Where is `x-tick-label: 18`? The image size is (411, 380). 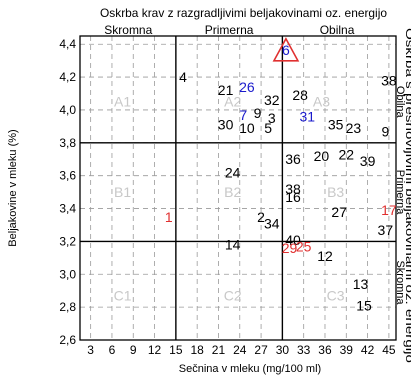
x-tick-label: 18 is located at coordinates (197, 350).